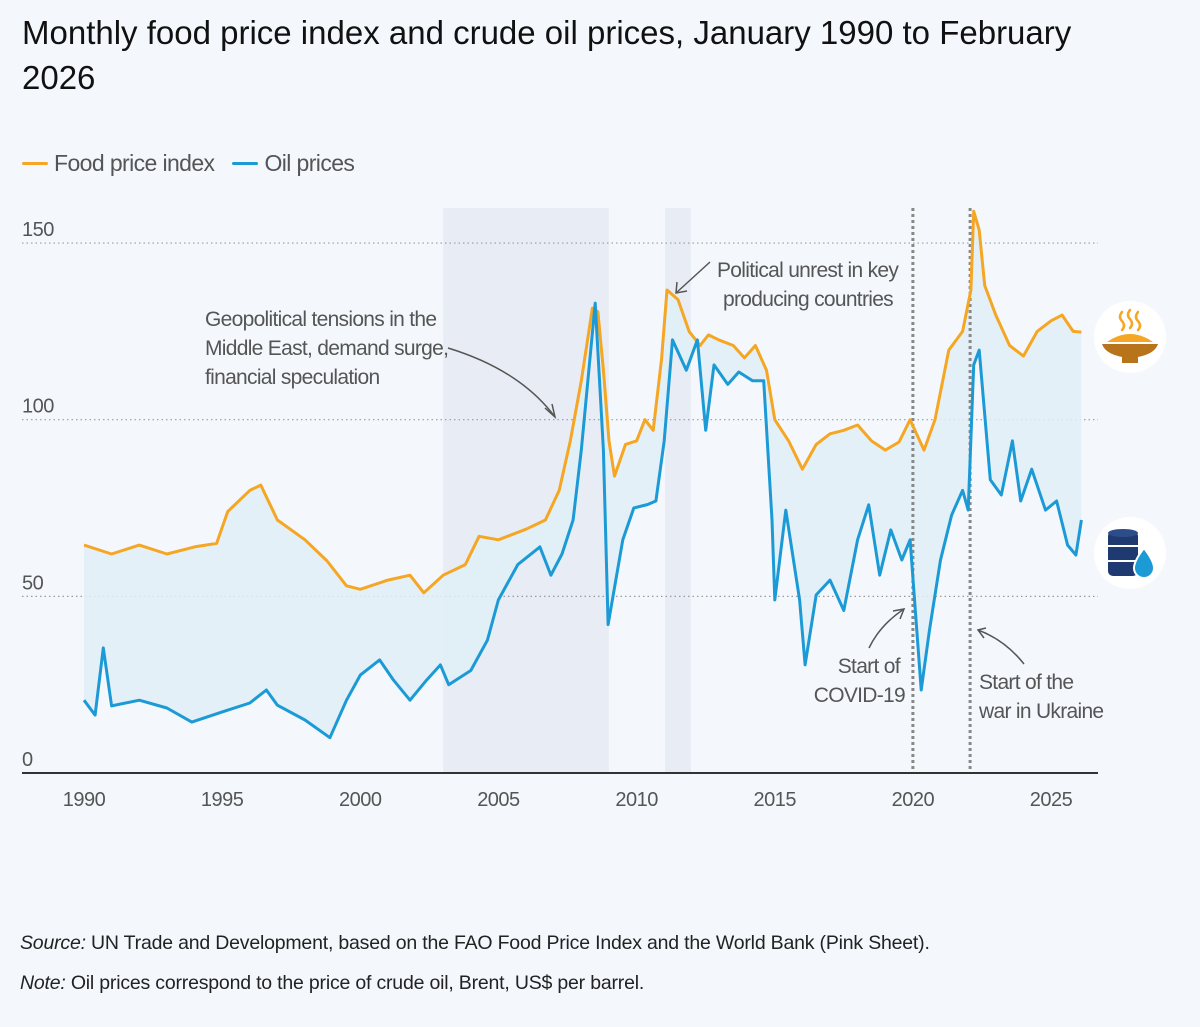  Describe the element at coordinates (1130, 553) in the screenshot. I see `oil-barrel-icon` at that location.